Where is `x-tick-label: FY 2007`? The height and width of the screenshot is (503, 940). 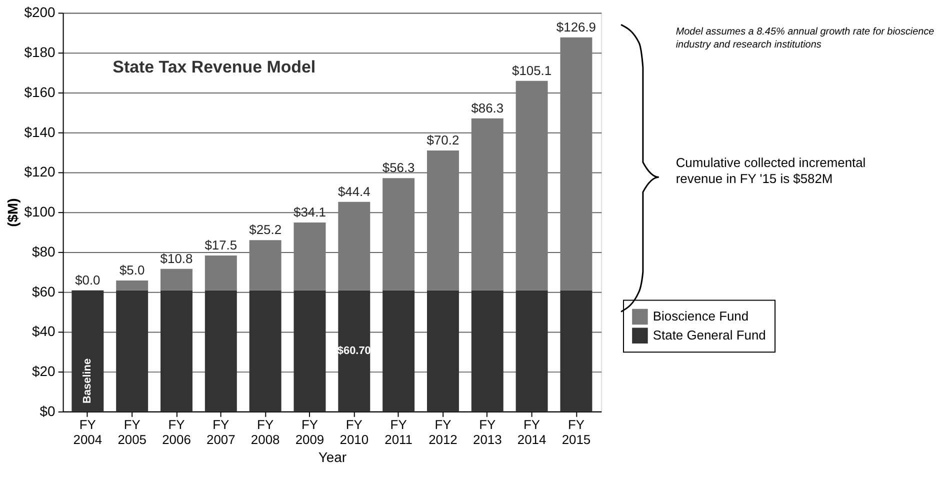 x-tick-label: FY 2007 is located at coordinates (221, 431).